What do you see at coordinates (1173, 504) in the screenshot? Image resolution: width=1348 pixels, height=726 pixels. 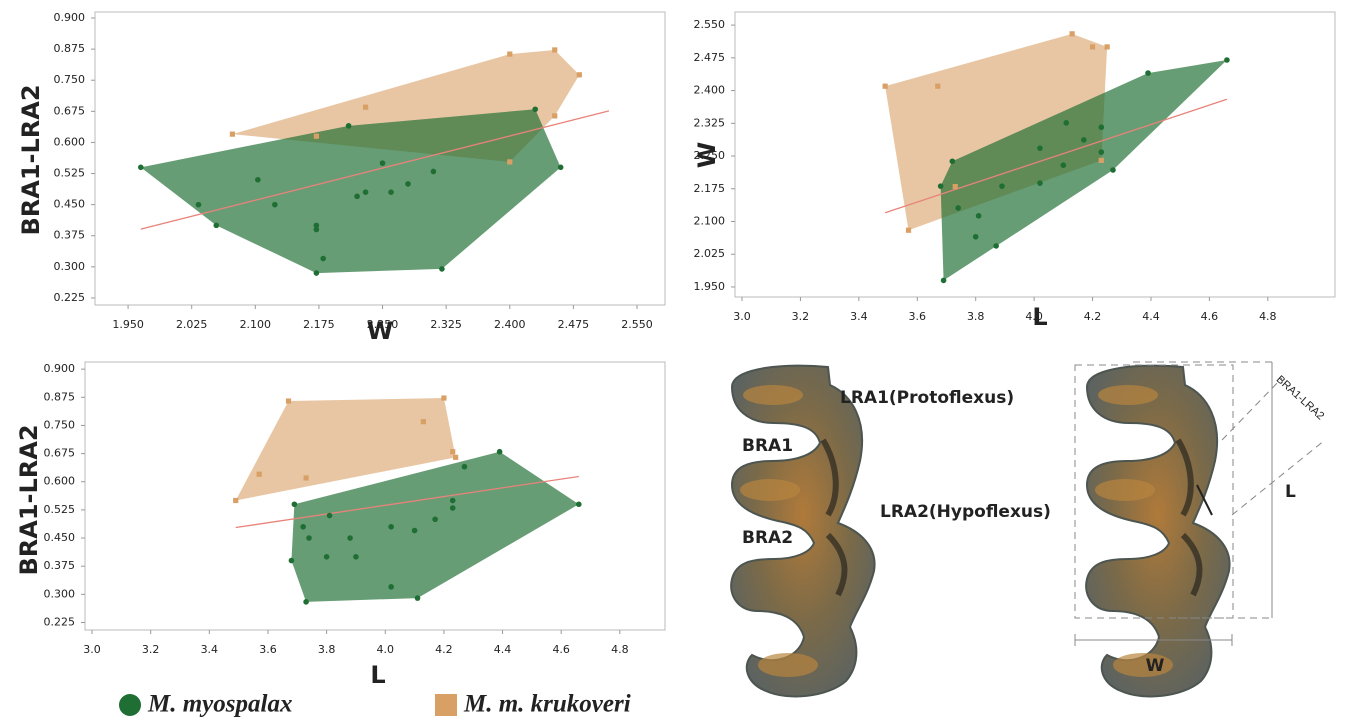 I see `measure-bars` at bounding box center [1173, 504].